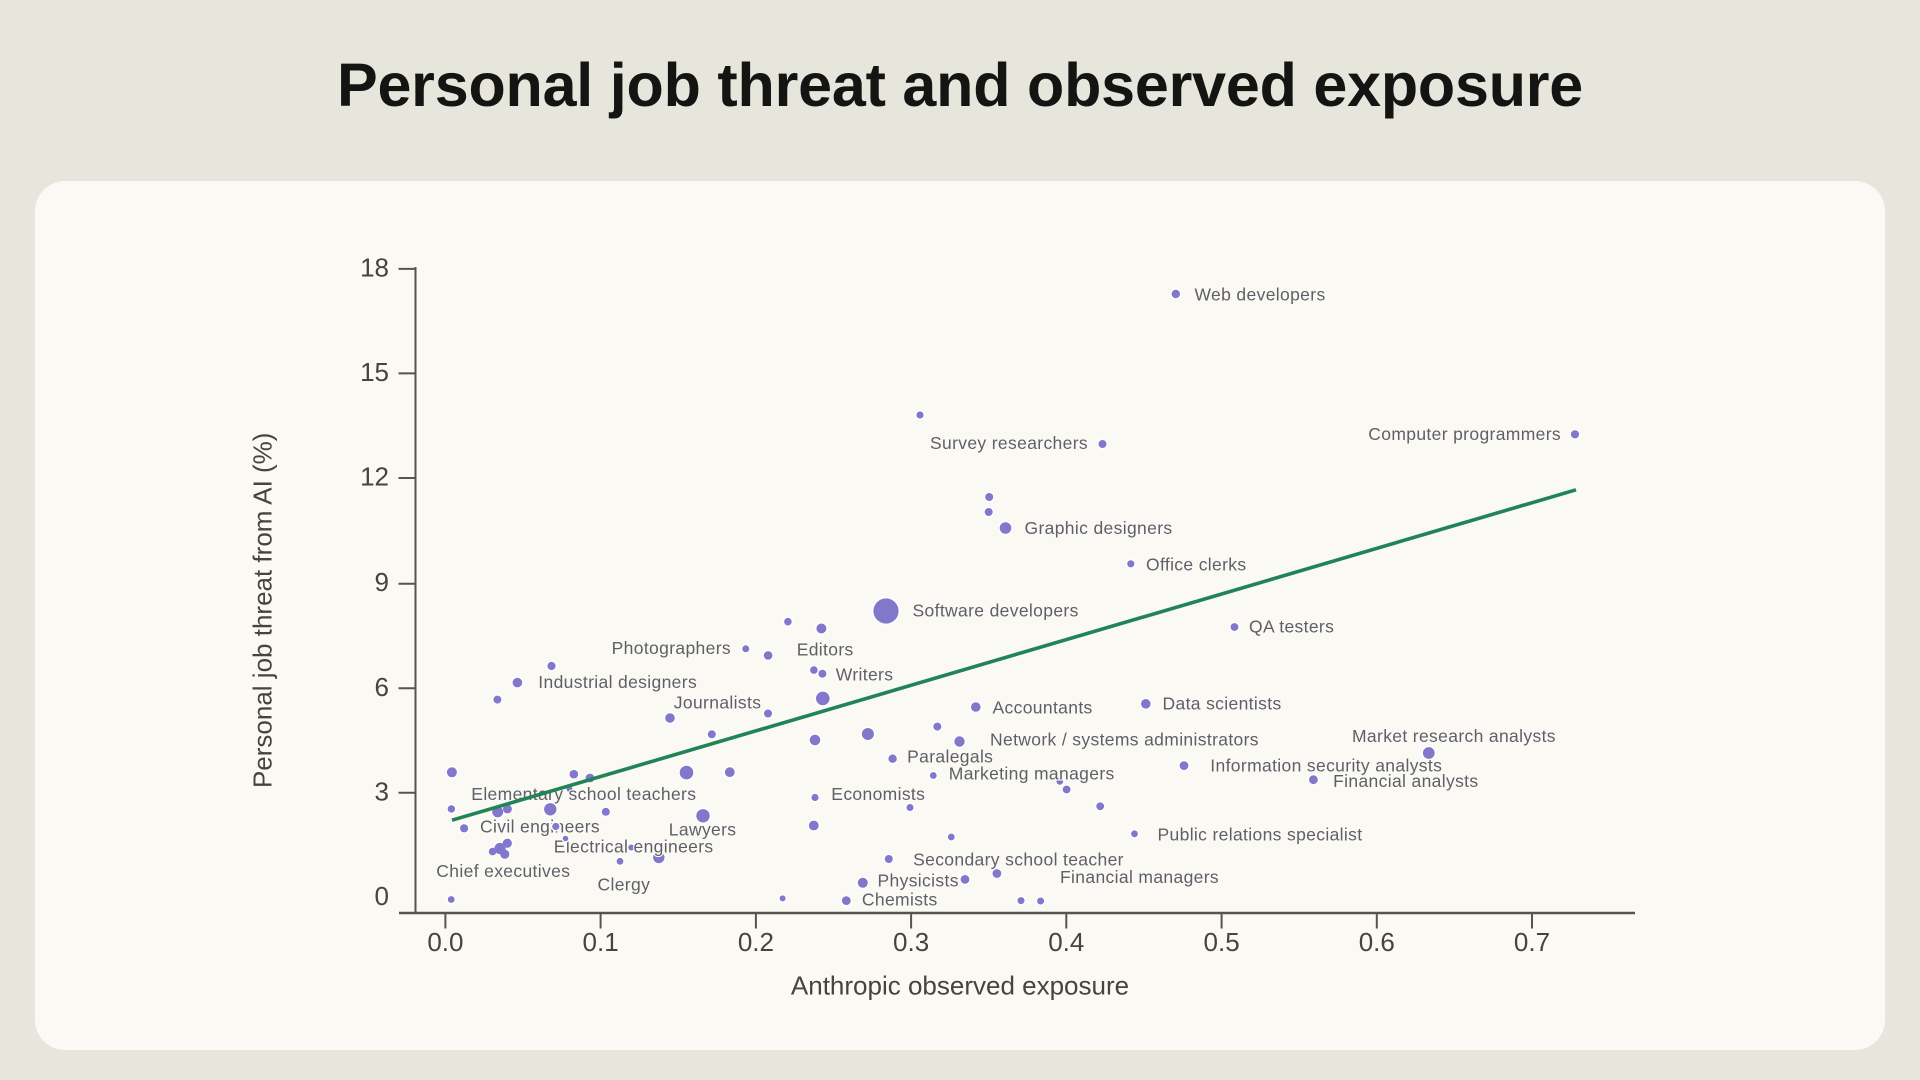 This screenshot has height=1080, width=1920. Describe the element at coordinates (601, 942) in the screenshot. I see `svg-text: 0.1` at that location.